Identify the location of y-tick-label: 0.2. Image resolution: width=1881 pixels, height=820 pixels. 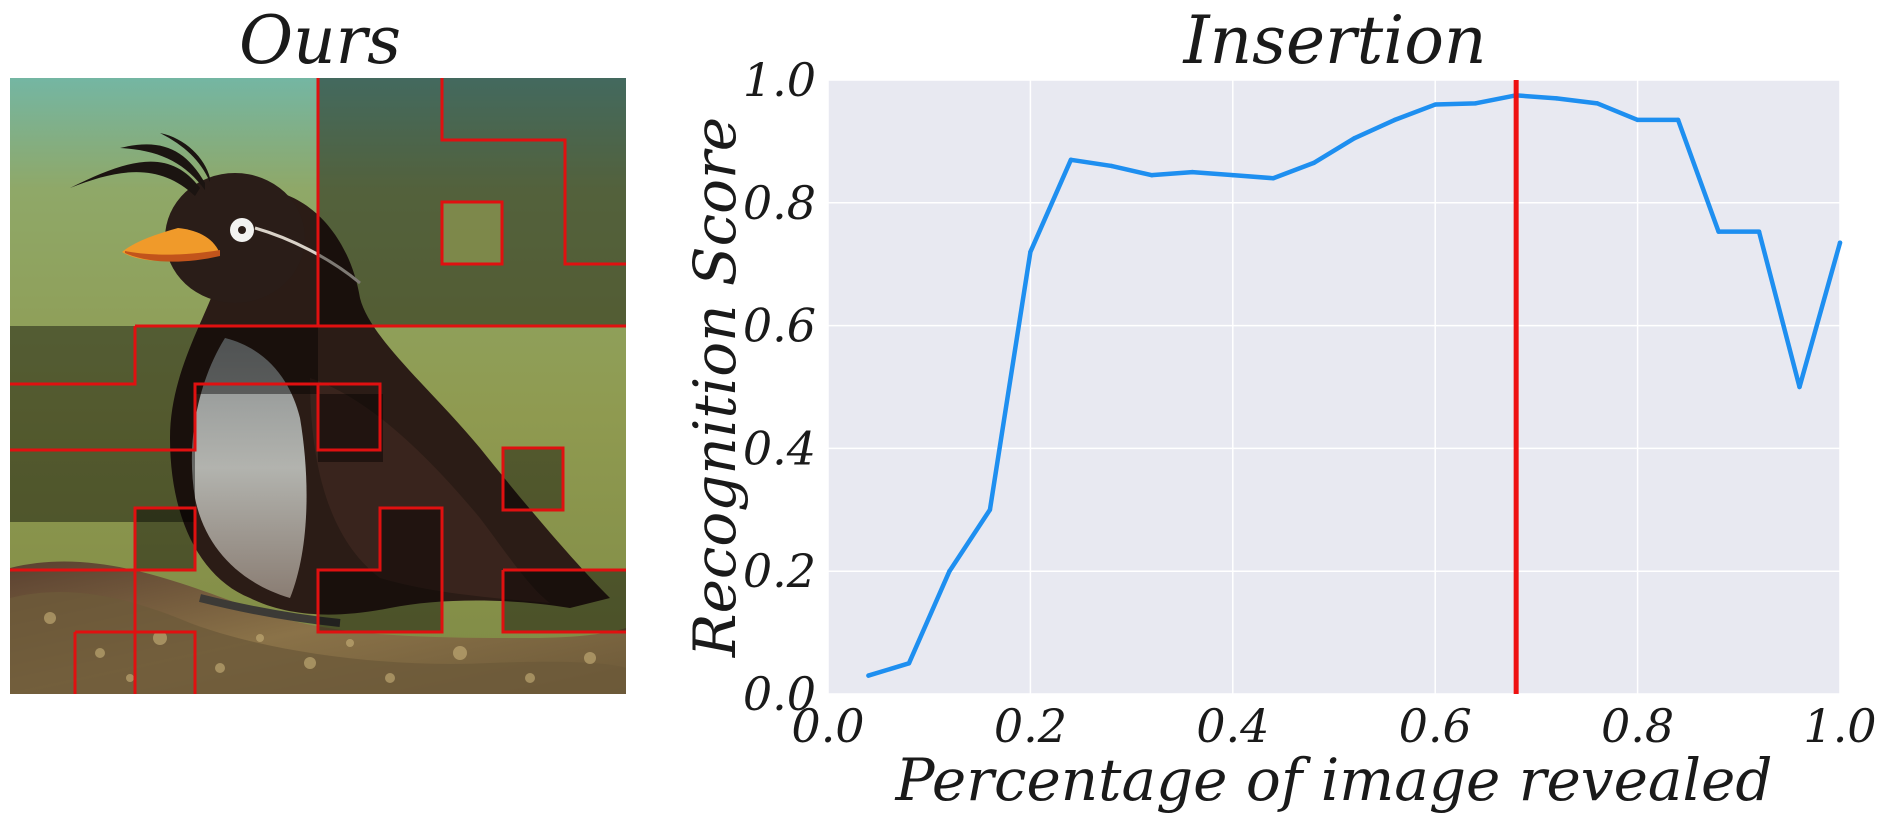
(779, 571).